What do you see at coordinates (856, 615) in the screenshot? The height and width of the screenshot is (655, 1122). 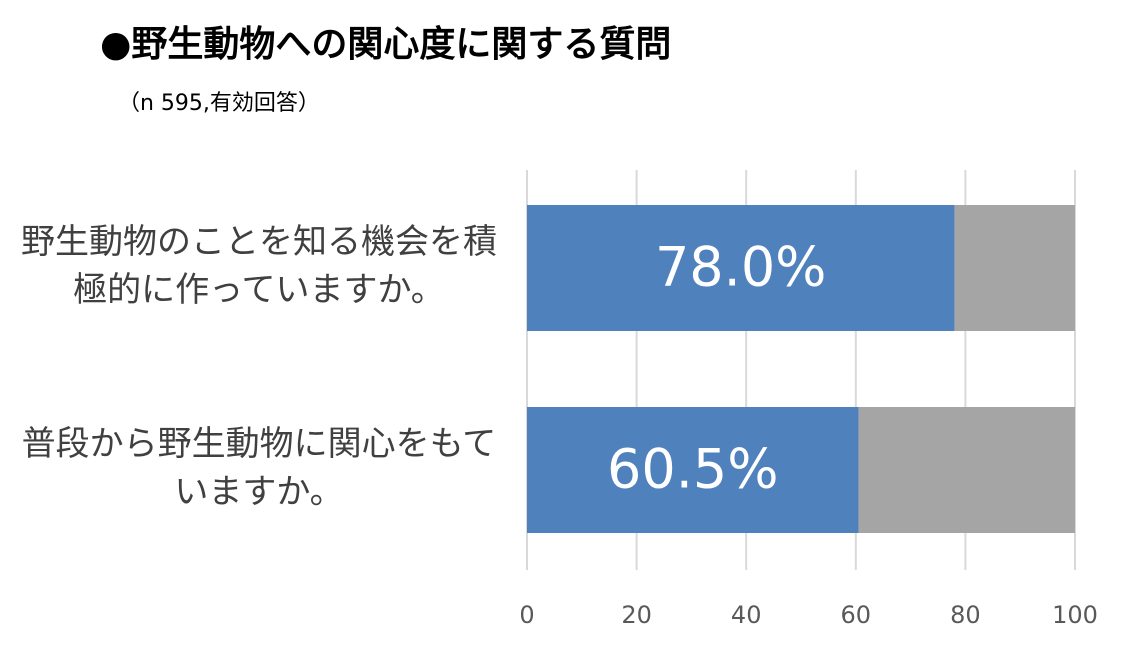 I see `x-tick-label: 60` at bounding box center [856, 615].